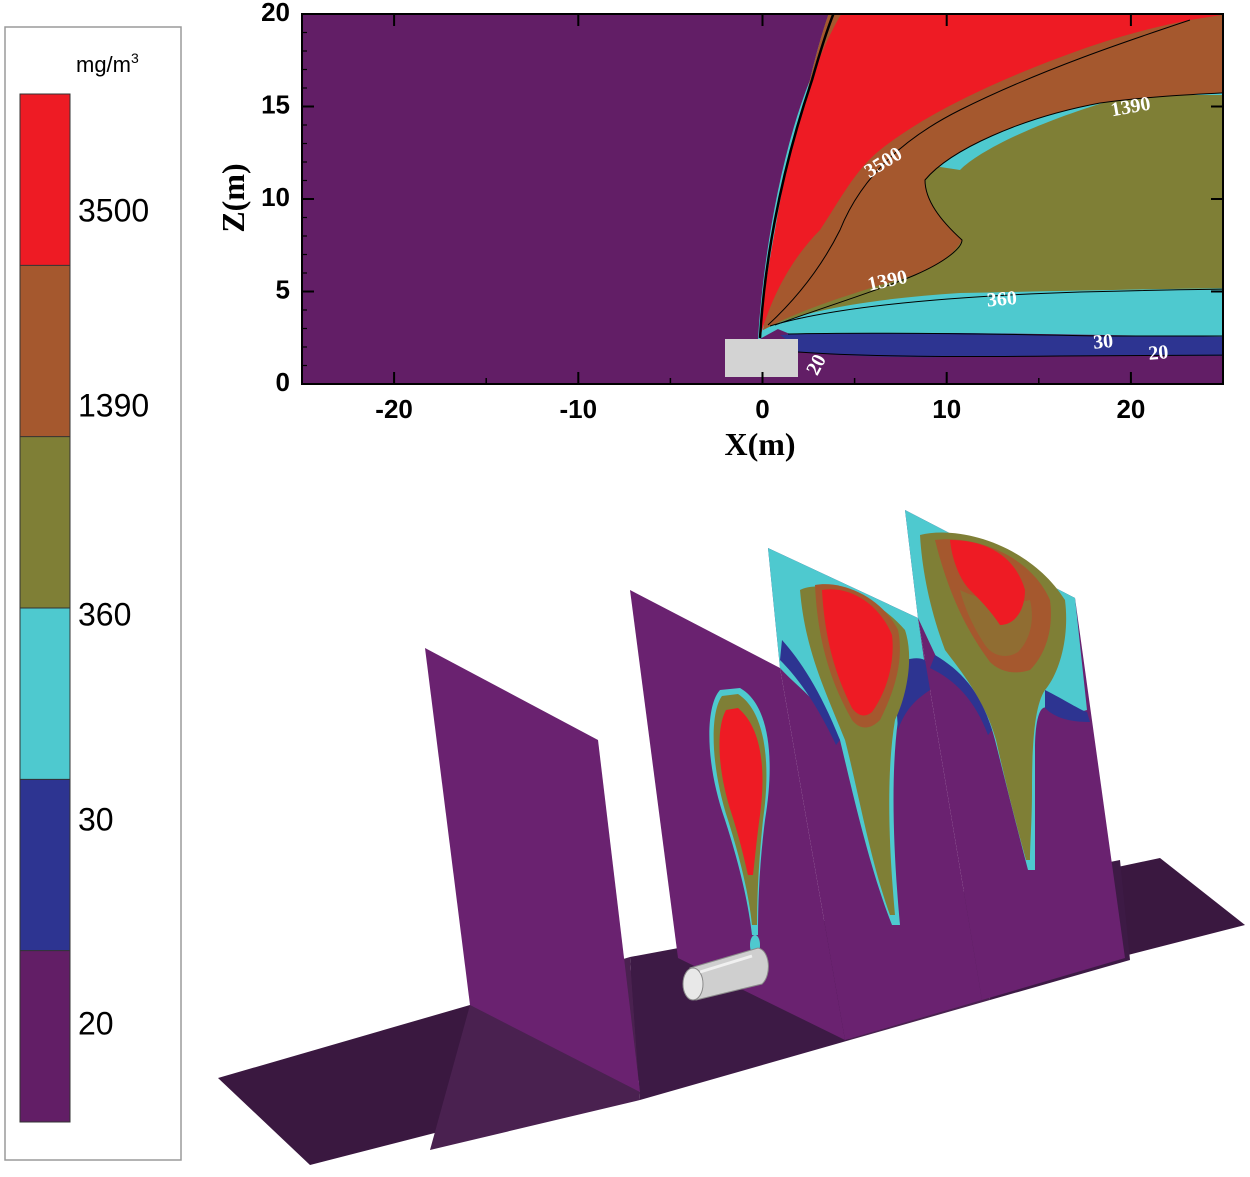 Image resolution: width=1250 pixels, height=1177 pixels. I want to click on source-cylinder-body, so click(729, 974).